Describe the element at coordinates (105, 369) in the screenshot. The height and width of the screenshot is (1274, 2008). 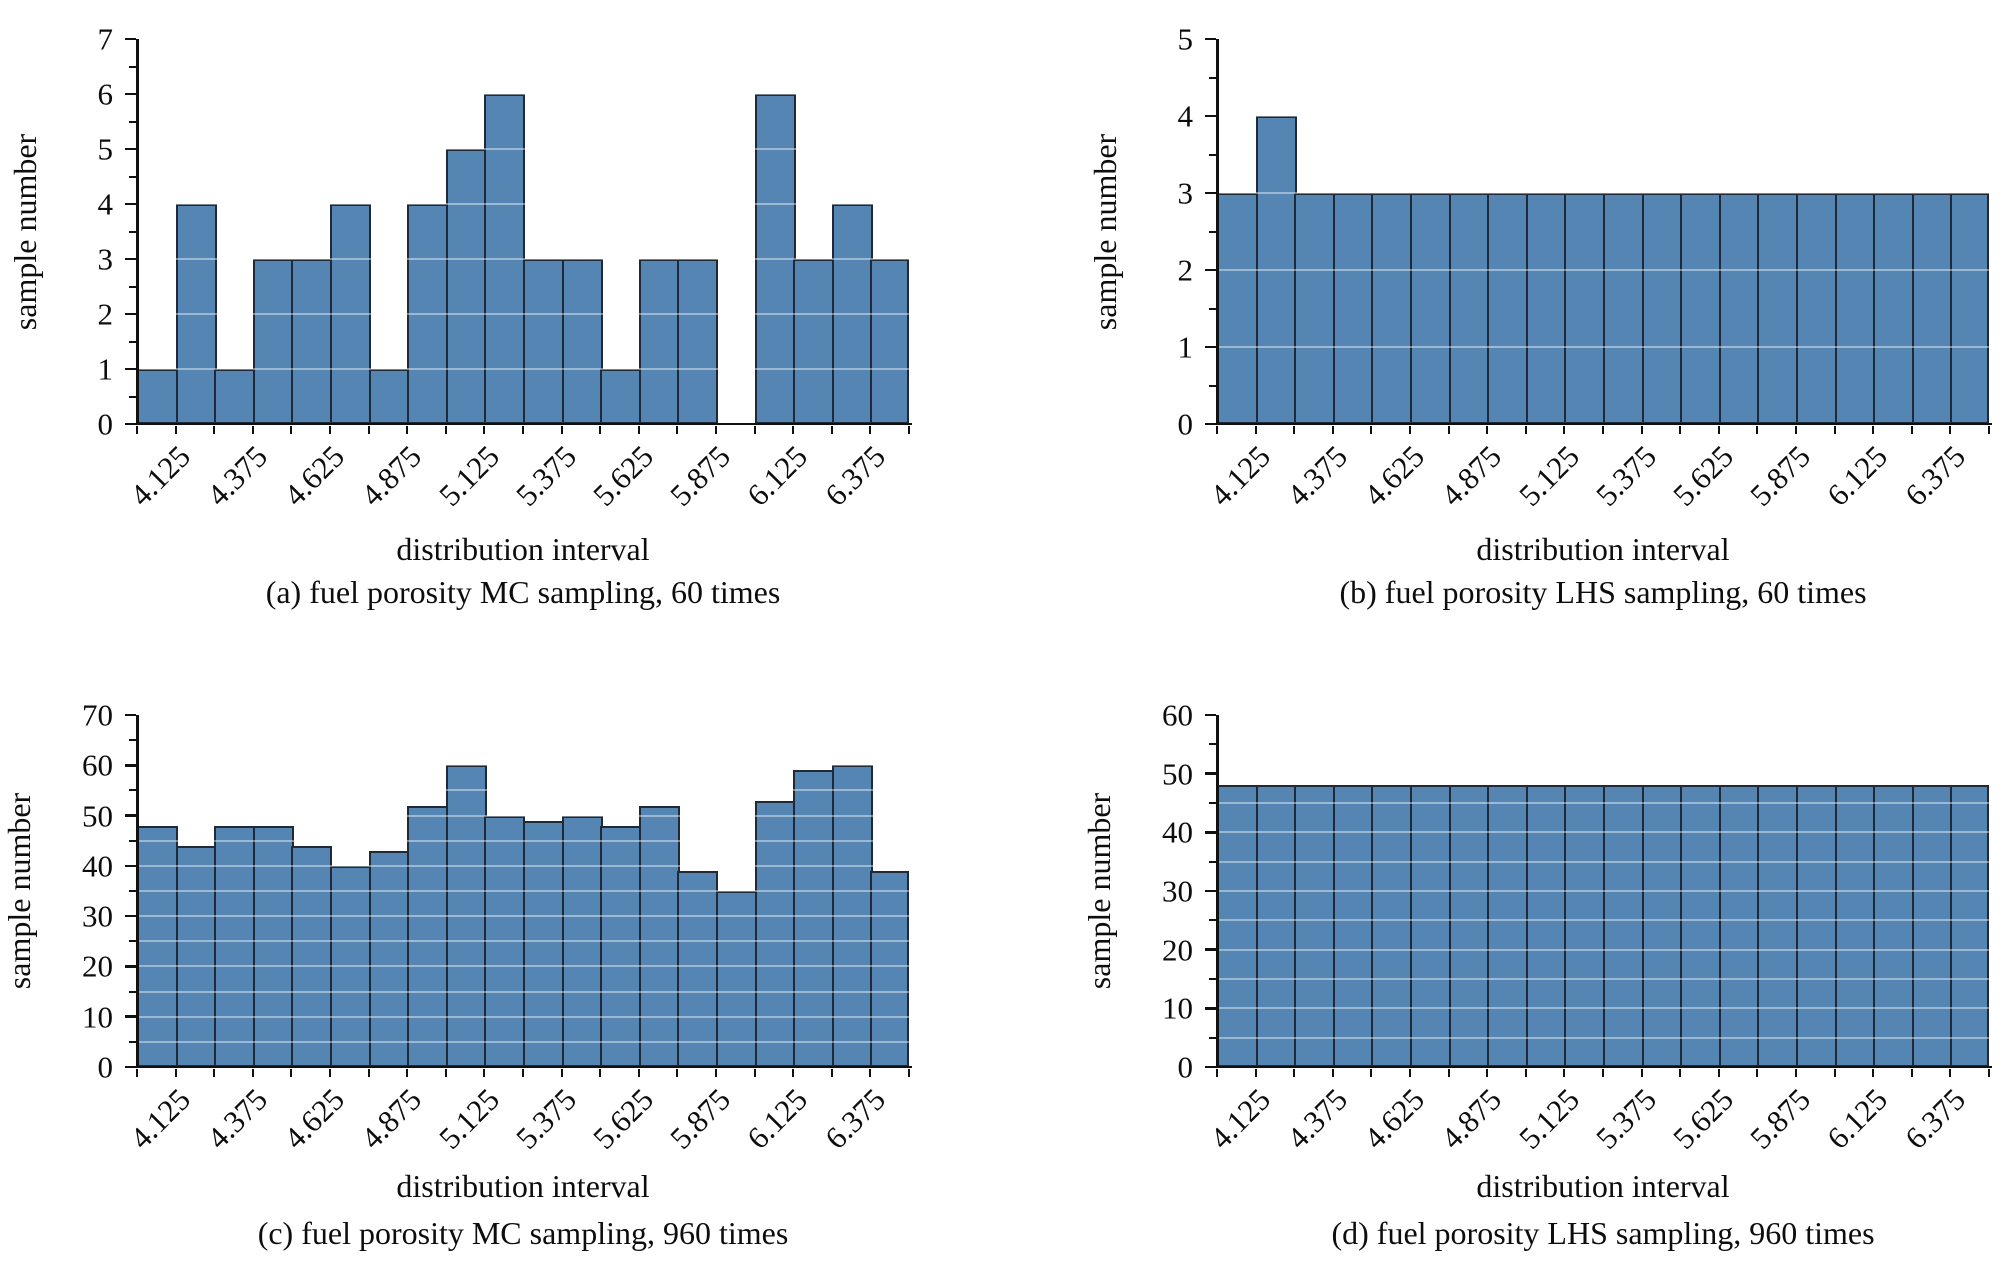
I see `y-tick-label: 1` at that location.